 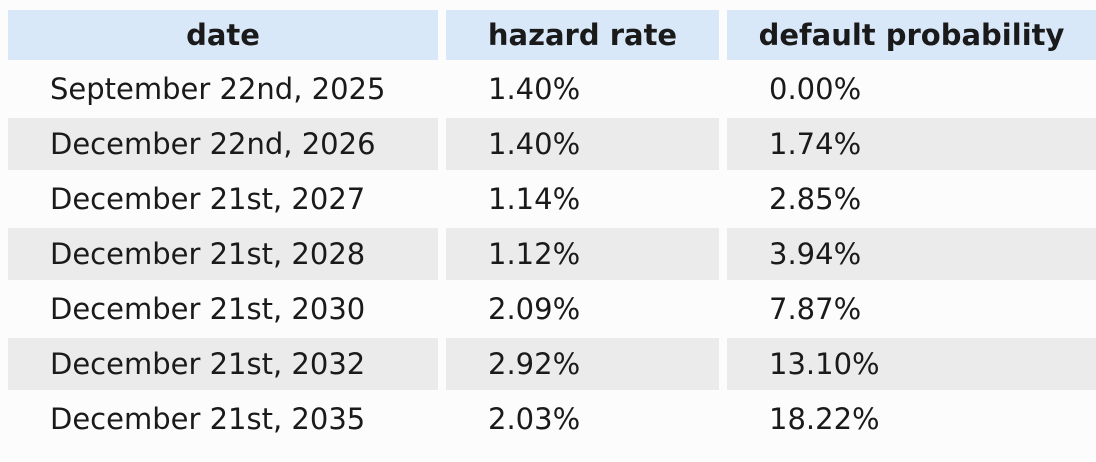 What do you see at coordinates (911, 310) in the screenshot?
I see `cell-default-probability: 7.87%` at bounding box center [911, 310].